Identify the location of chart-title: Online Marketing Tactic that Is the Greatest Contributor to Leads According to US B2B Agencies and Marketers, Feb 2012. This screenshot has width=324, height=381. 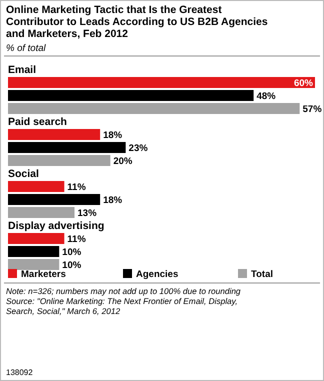
(137, 22).